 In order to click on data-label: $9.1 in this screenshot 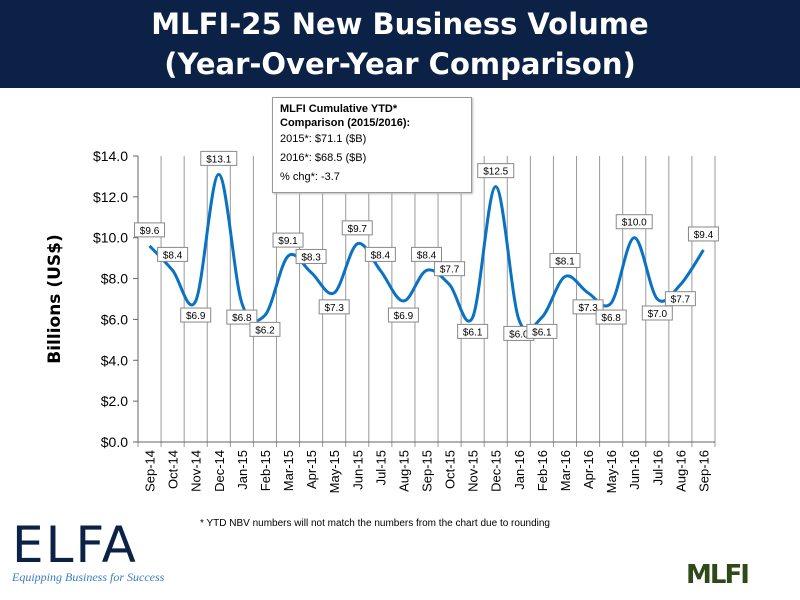, I will do `click(288, 241)`.